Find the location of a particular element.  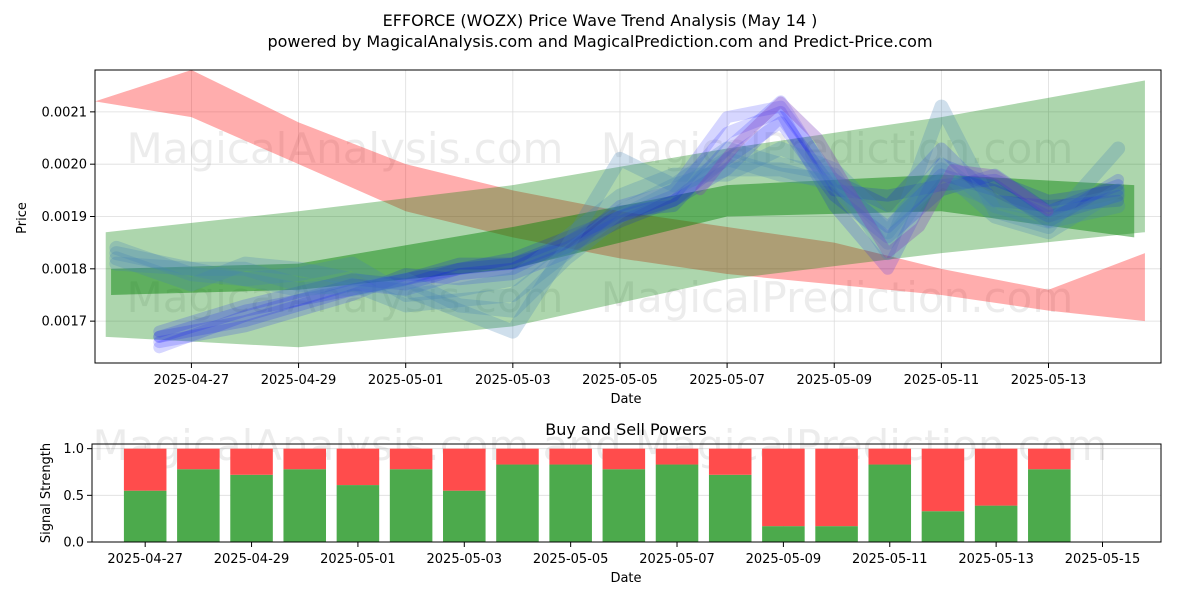

signal-x-tick-label: 2025-05-05 is located at coordinates (571, 559).